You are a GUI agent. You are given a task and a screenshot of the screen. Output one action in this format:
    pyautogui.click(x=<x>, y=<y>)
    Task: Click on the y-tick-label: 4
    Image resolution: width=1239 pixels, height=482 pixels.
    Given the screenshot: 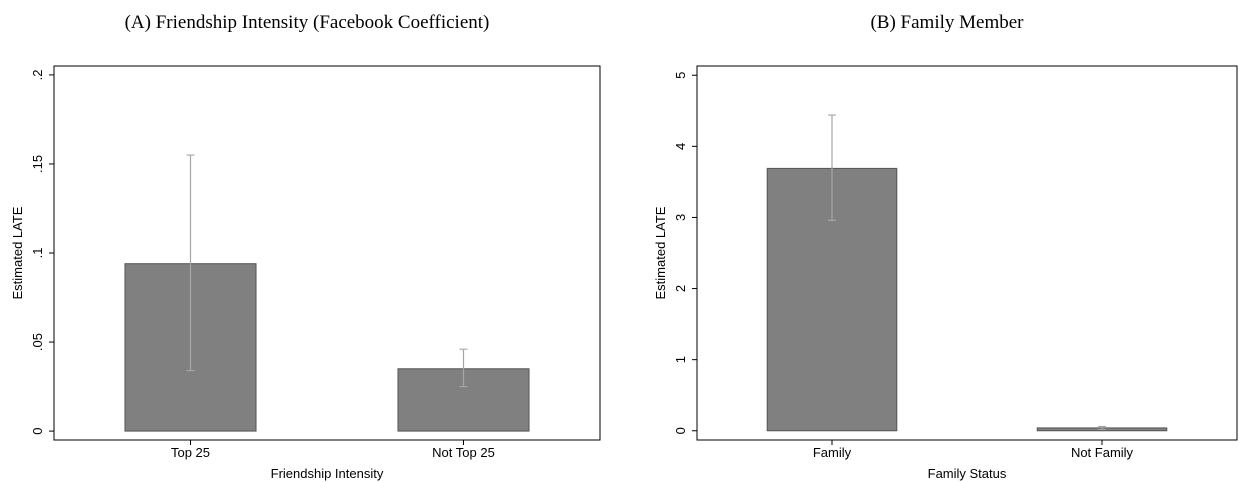 What is the action you would take?
    pyautogui.click(x=680, y=146)
    